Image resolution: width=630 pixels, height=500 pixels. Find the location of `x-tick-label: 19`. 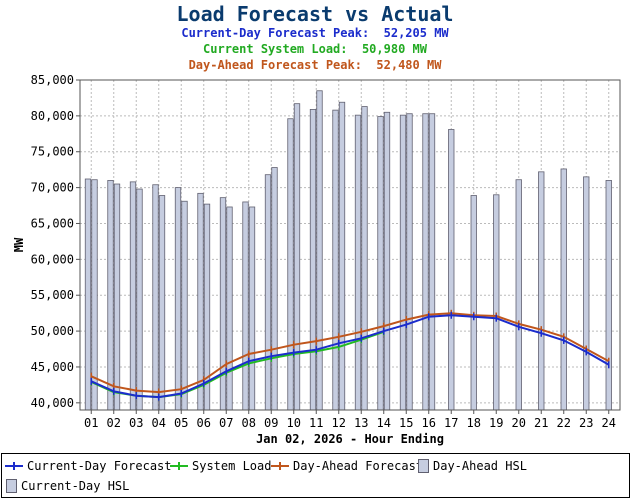

x-tick-label: 19 is located at coordinates (496, 423).